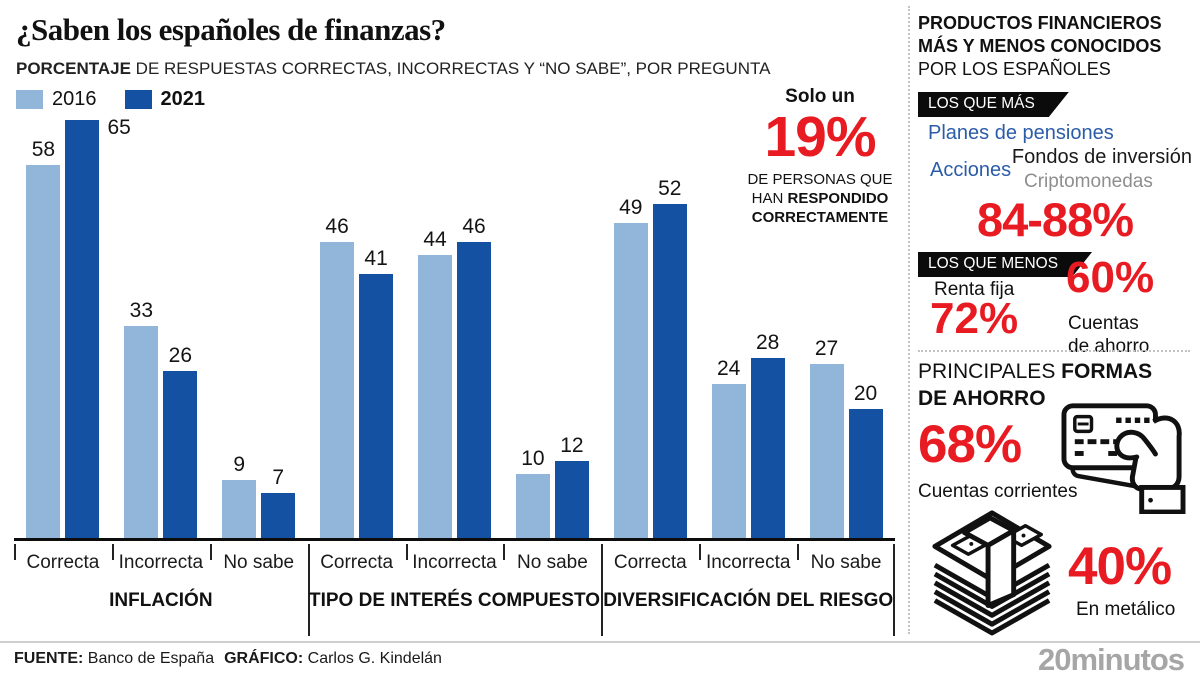  I want to click on bar-value-2016-tipo-de-interés-compuesto-no-sabe: 10, so click(533, 458).